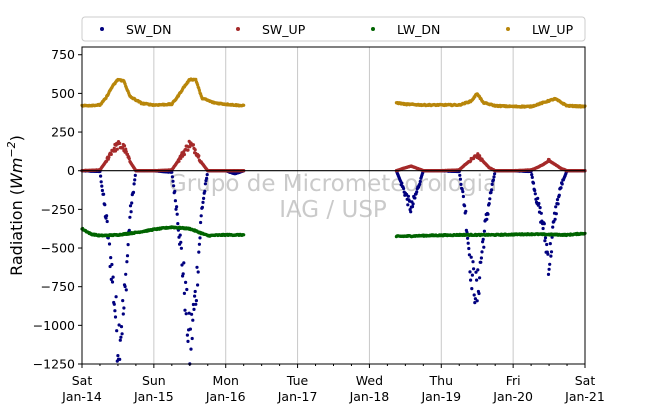 The image size is (650, 409). I want to click on y-tick-label: −250, so click(58, 209).